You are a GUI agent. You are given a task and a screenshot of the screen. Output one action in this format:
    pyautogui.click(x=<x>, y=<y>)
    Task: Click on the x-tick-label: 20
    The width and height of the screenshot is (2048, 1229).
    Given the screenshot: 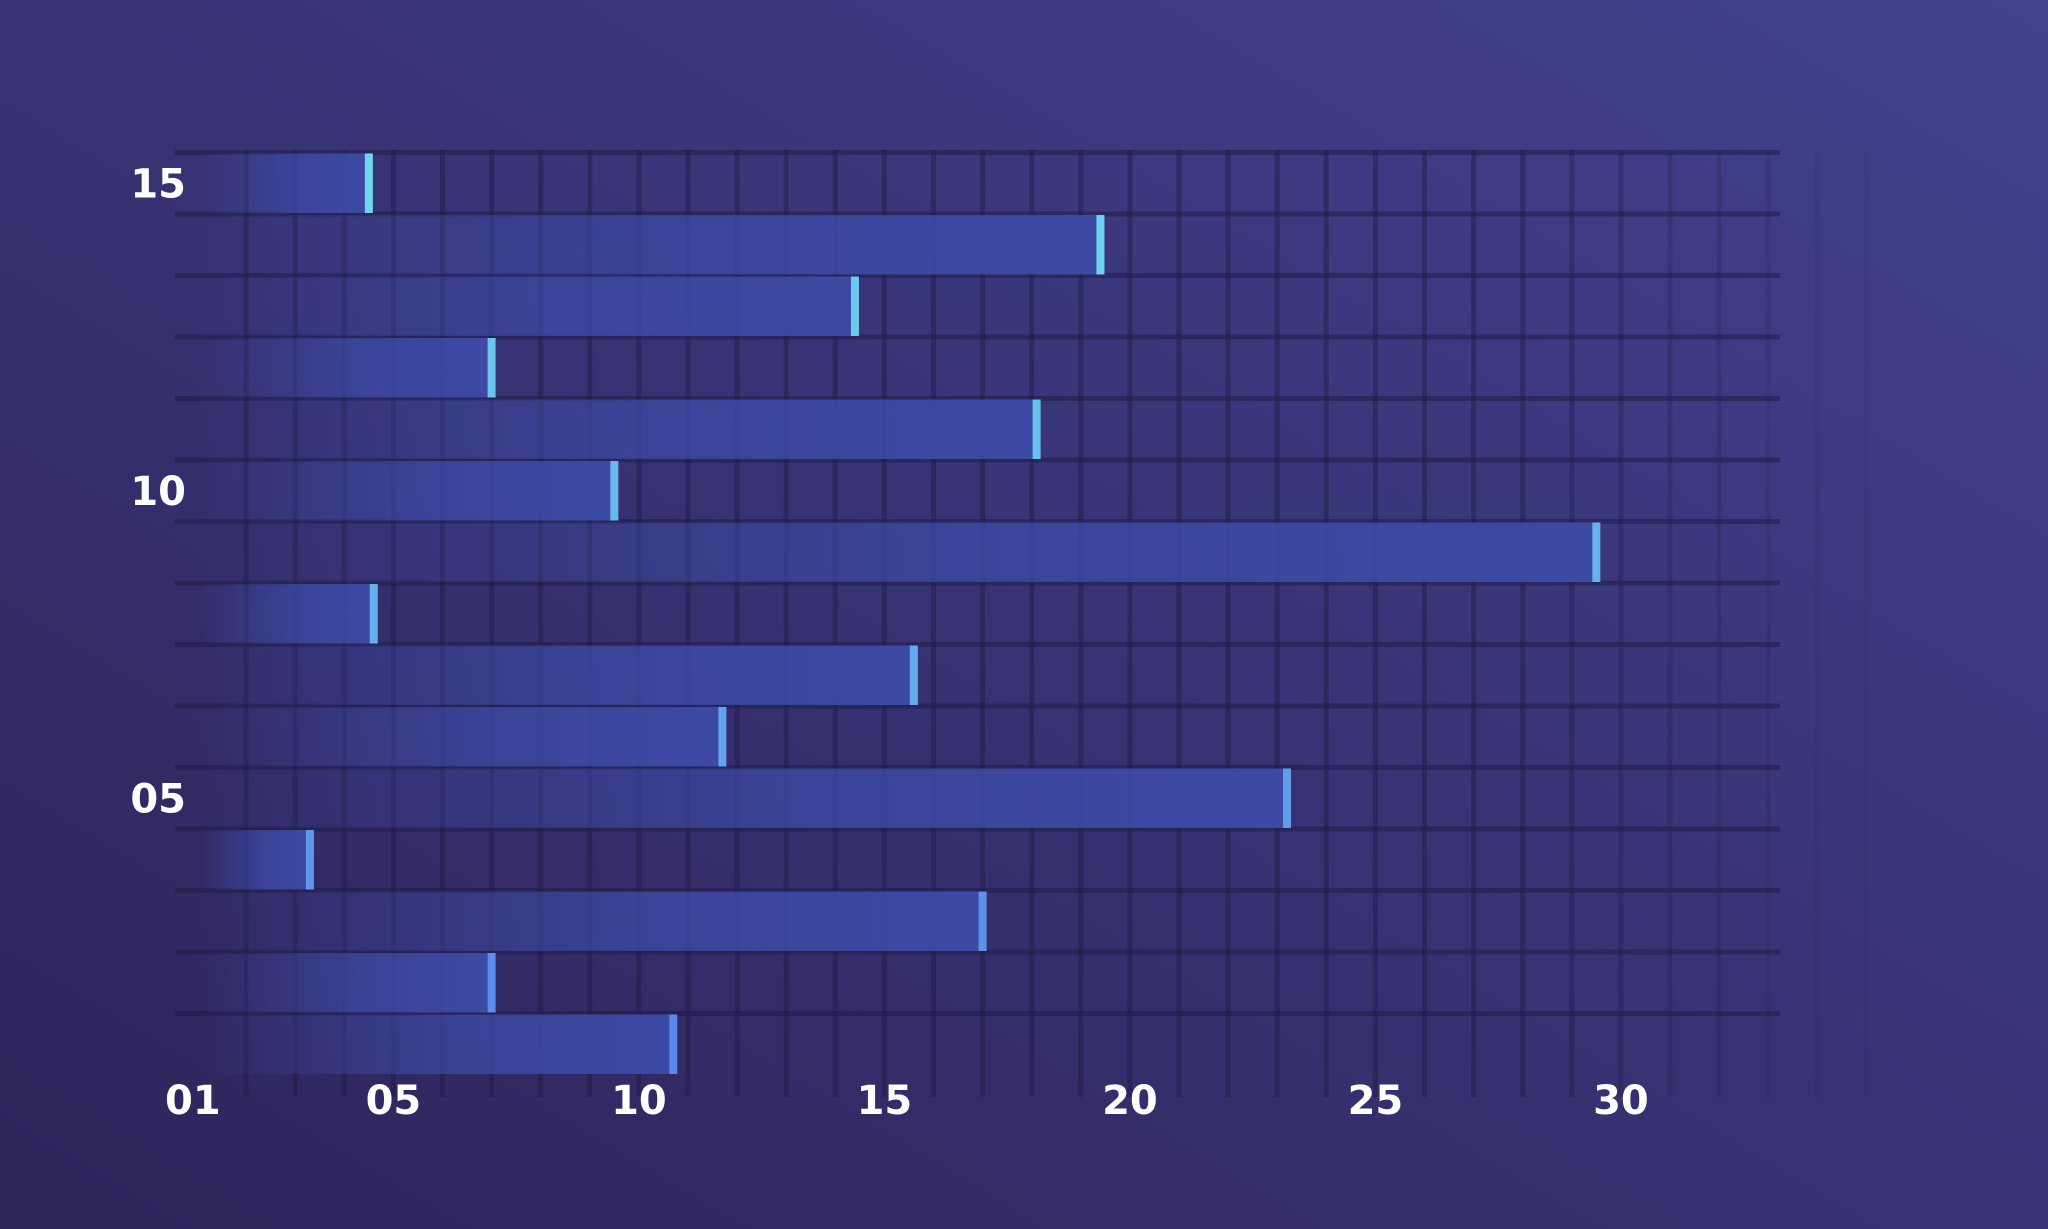 What is the action you would take?
    pyautogui.click(x=1130, y=1101)
    